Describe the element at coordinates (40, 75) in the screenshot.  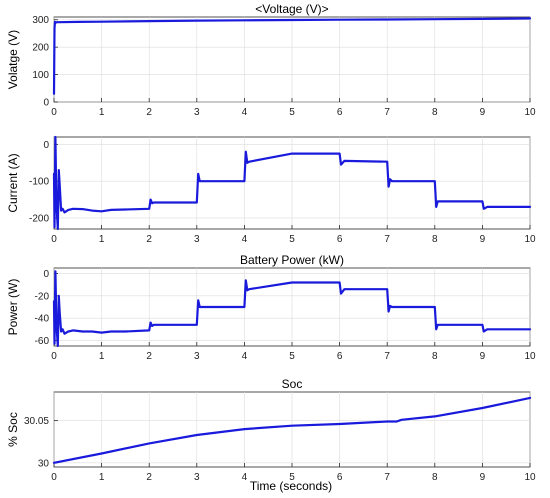
I see `y-tick-label: 100` at that location.